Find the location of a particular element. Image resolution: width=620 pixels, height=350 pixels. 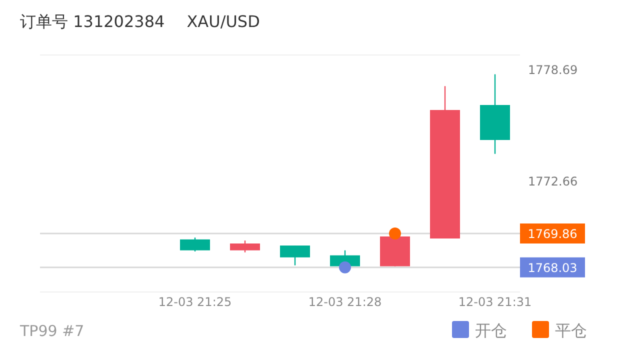

ref-line-label: 1769.86 is located at coordinates (553, 233).